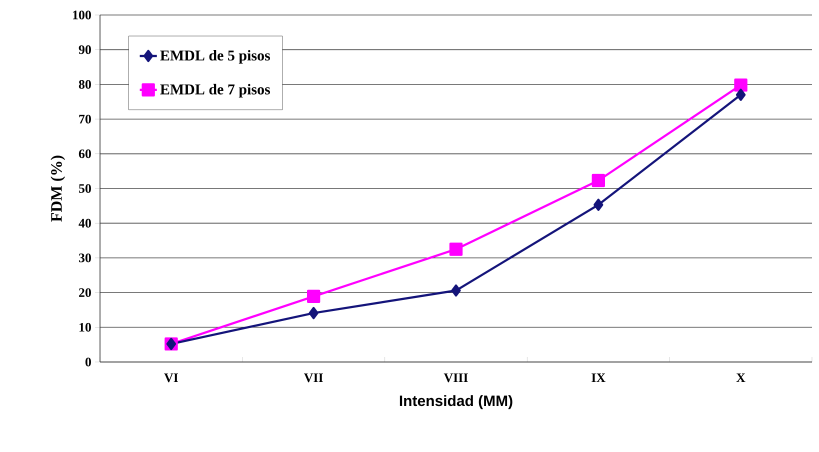  What do you see at coordinates (85, 292) in the screenshot?
I see `y-tick-label: 20` at bounding box center [85, 292].